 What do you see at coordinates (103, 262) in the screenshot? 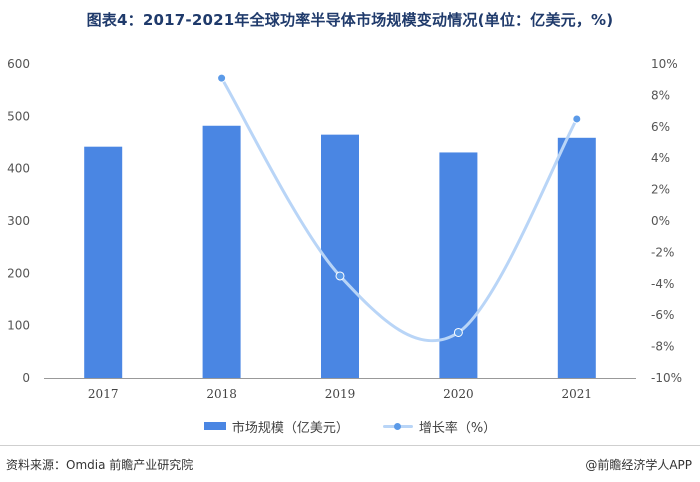
I see `bar-2017` at bounding box center [103, 262].